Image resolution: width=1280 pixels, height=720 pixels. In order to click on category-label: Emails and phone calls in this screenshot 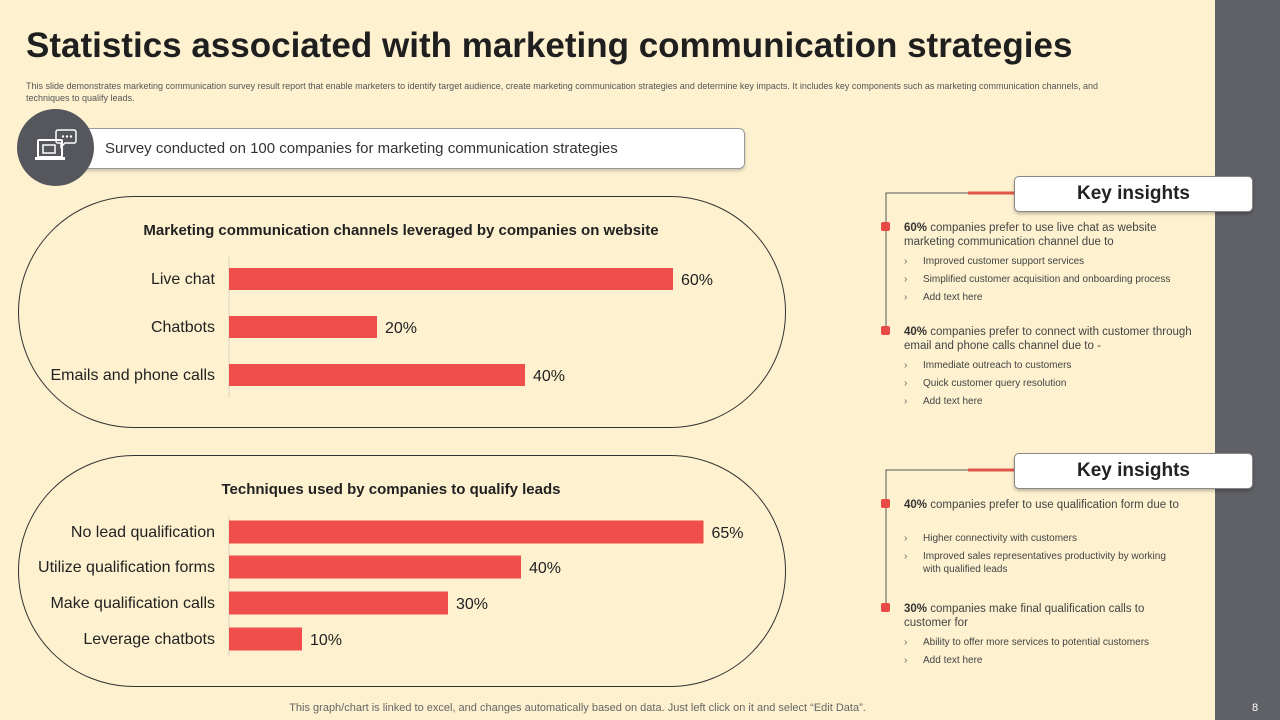, I will do `click(132, 375)`.